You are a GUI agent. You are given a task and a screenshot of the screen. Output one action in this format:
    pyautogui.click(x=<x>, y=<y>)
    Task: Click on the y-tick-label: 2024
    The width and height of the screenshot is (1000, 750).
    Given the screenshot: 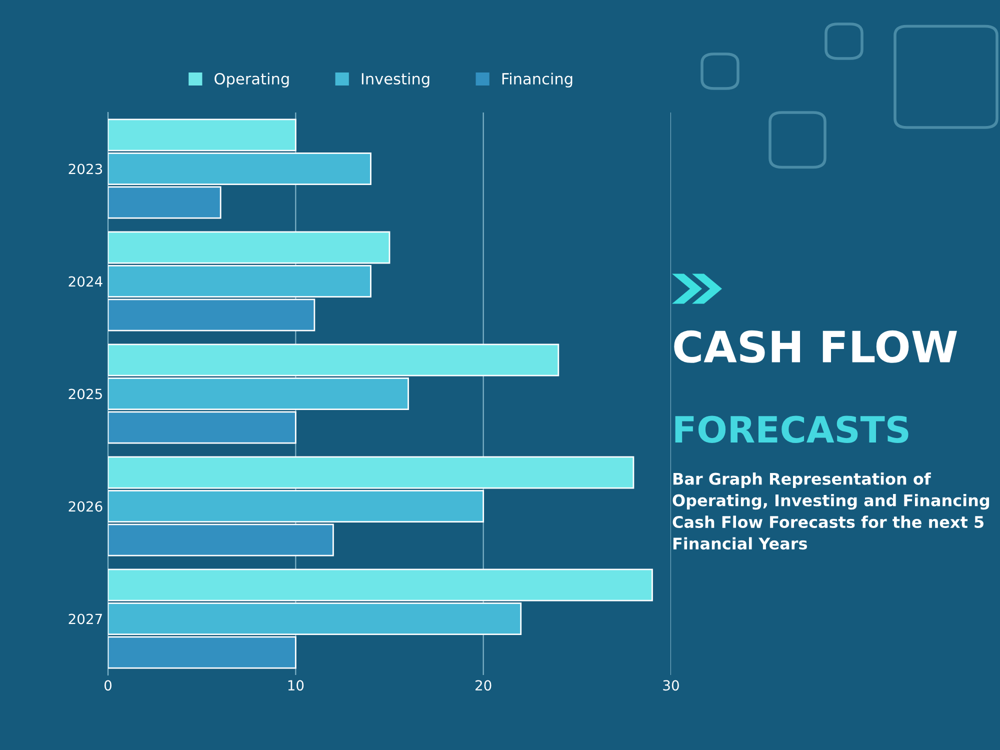 What is the action you would take?
    pyautogui.click(x=85, y=281)
    